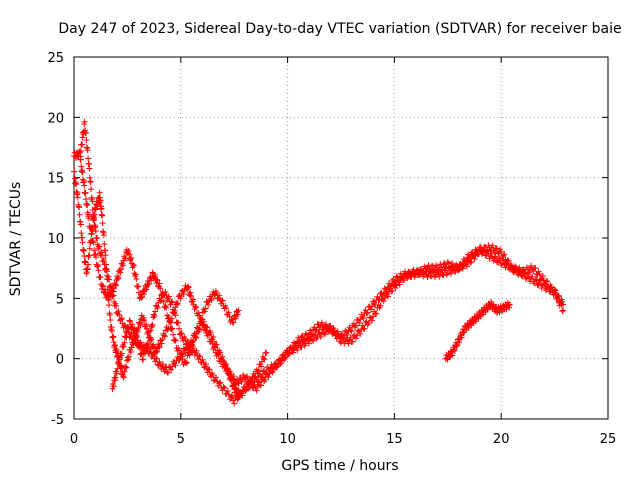 The height and width of the screenshot is (480, 640). I want to click on x-tick-label: 15, so click(394, 439).